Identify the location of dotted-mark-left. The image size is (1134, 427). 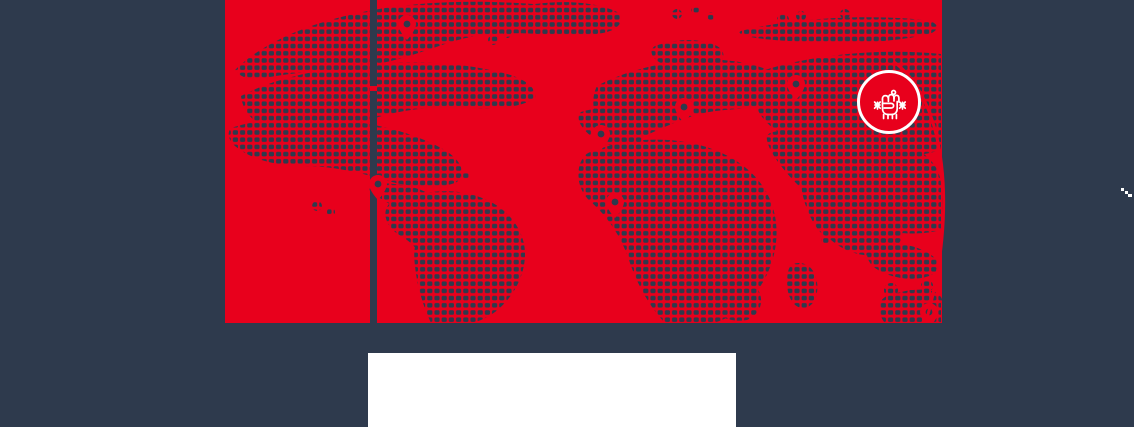
(7, 187).